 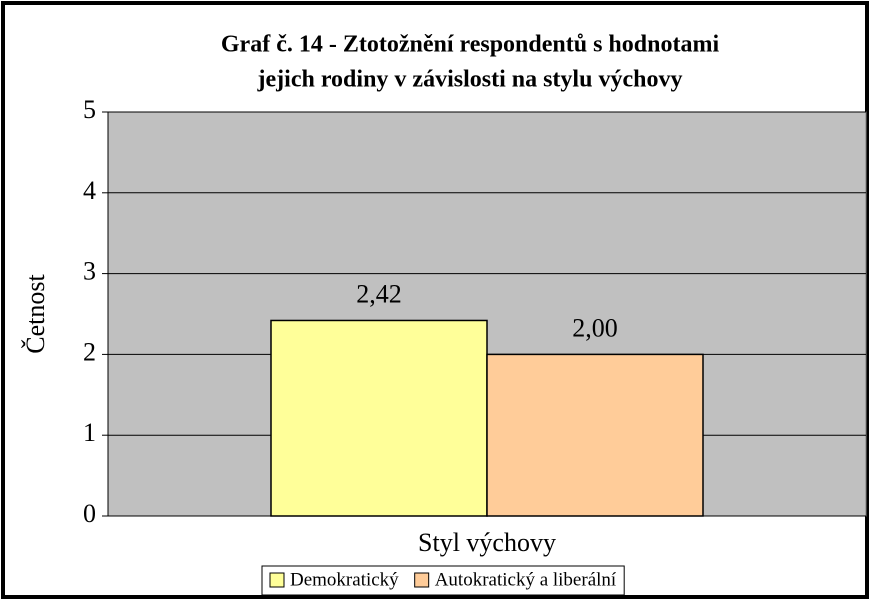 What do you see at coordinates (89, 190) in the screenshot?
I see `y-tick-label: 4` at bounding box center [89, 190].